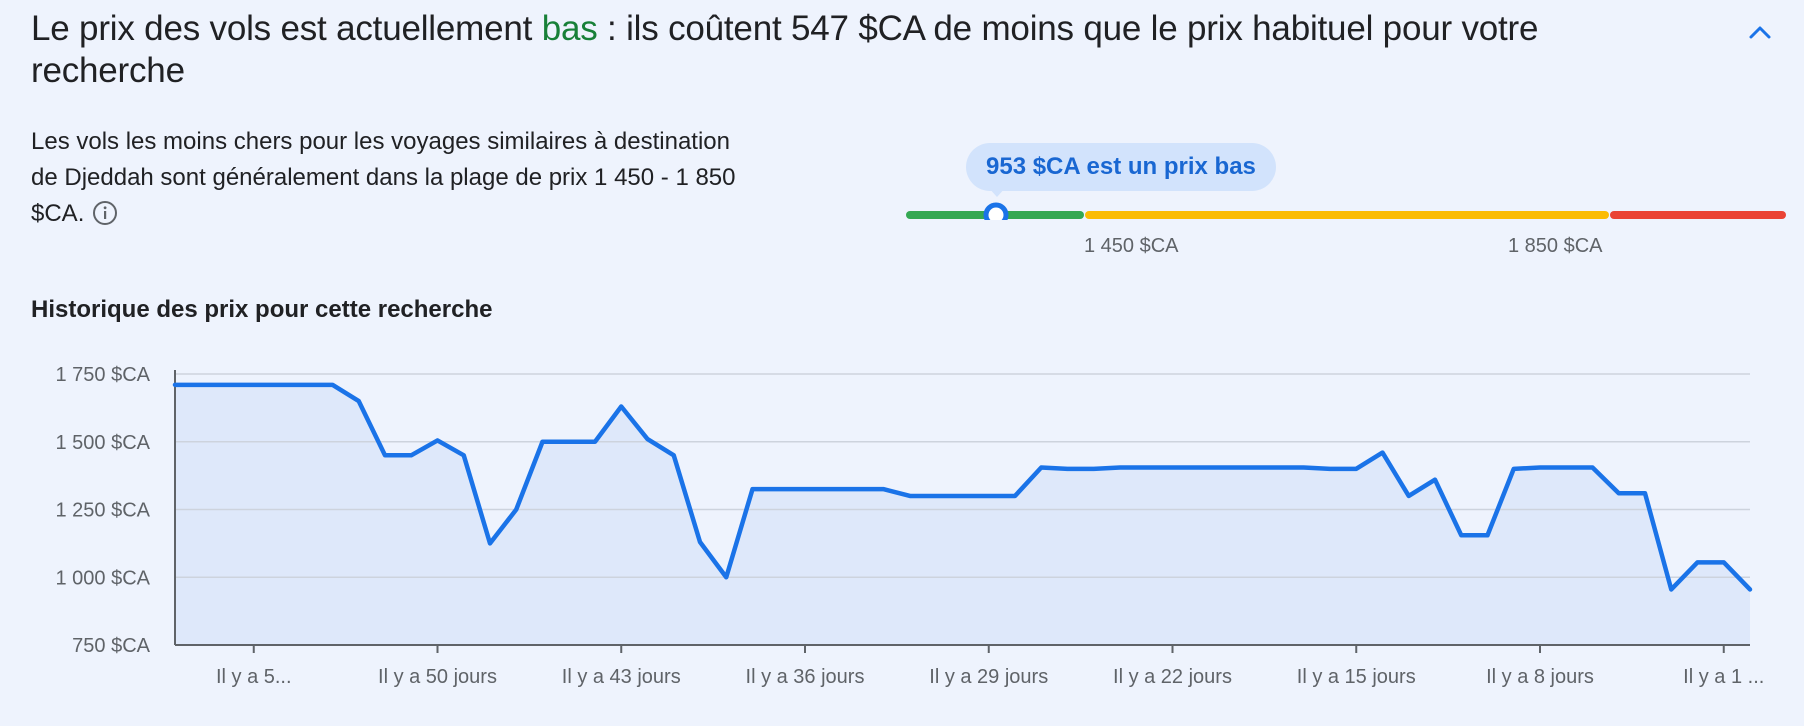 The width and height of the screenshot is (1804, 726). I want to click on current-price-bubble: 953 $CA est un prix bas, so click(1121, 167).